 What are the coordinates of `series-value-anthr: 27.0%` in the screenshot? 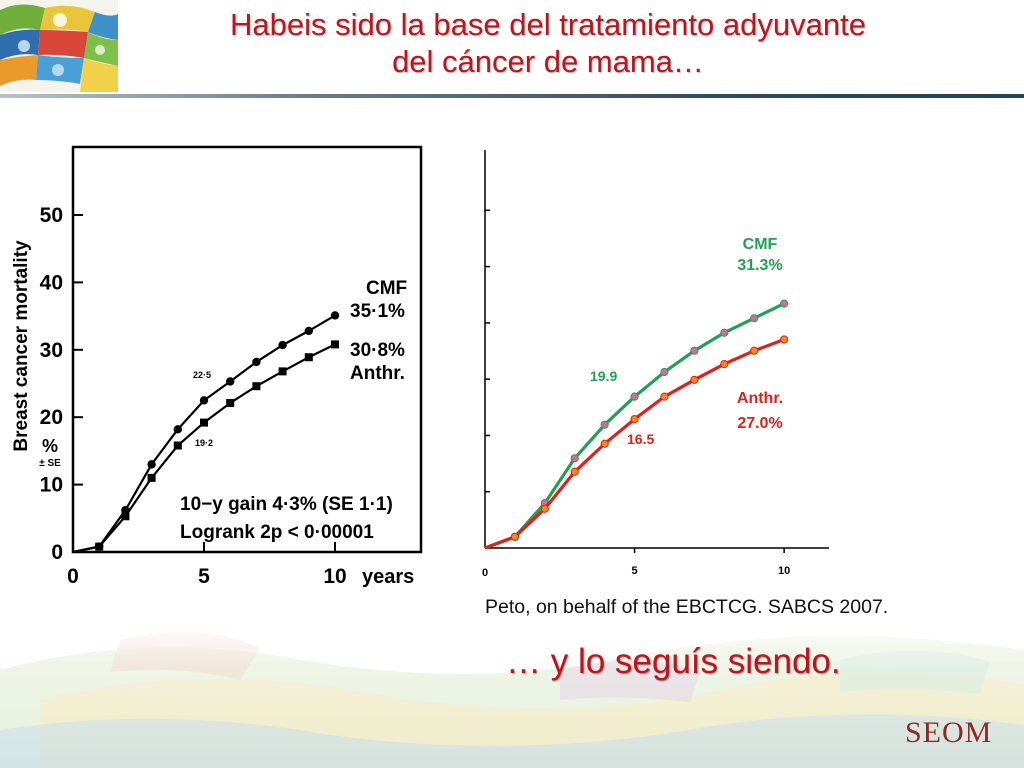 It's located at (759, 423).